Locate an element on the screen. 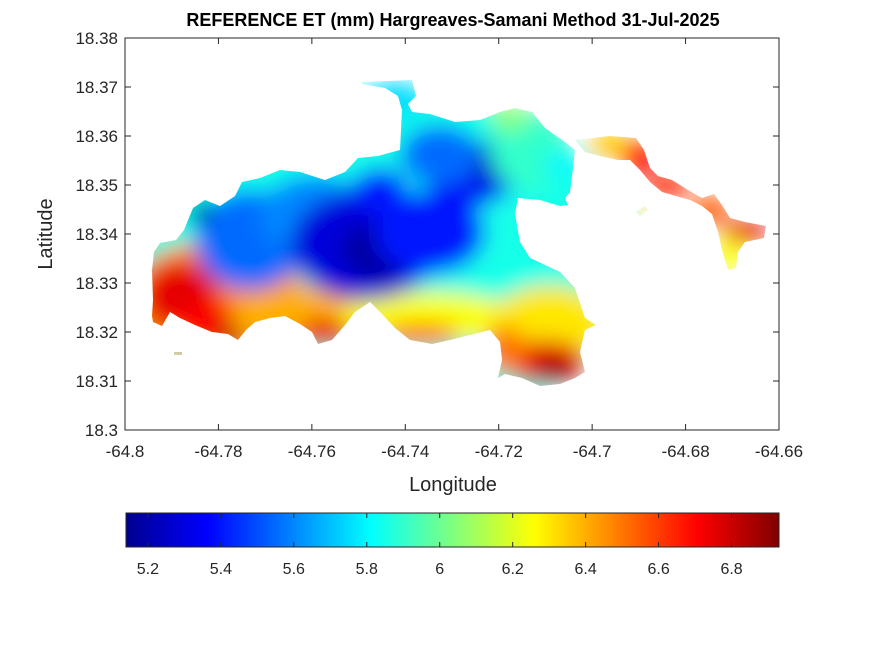  x-axis-label: Longitude is located at coordinates (453, 485).